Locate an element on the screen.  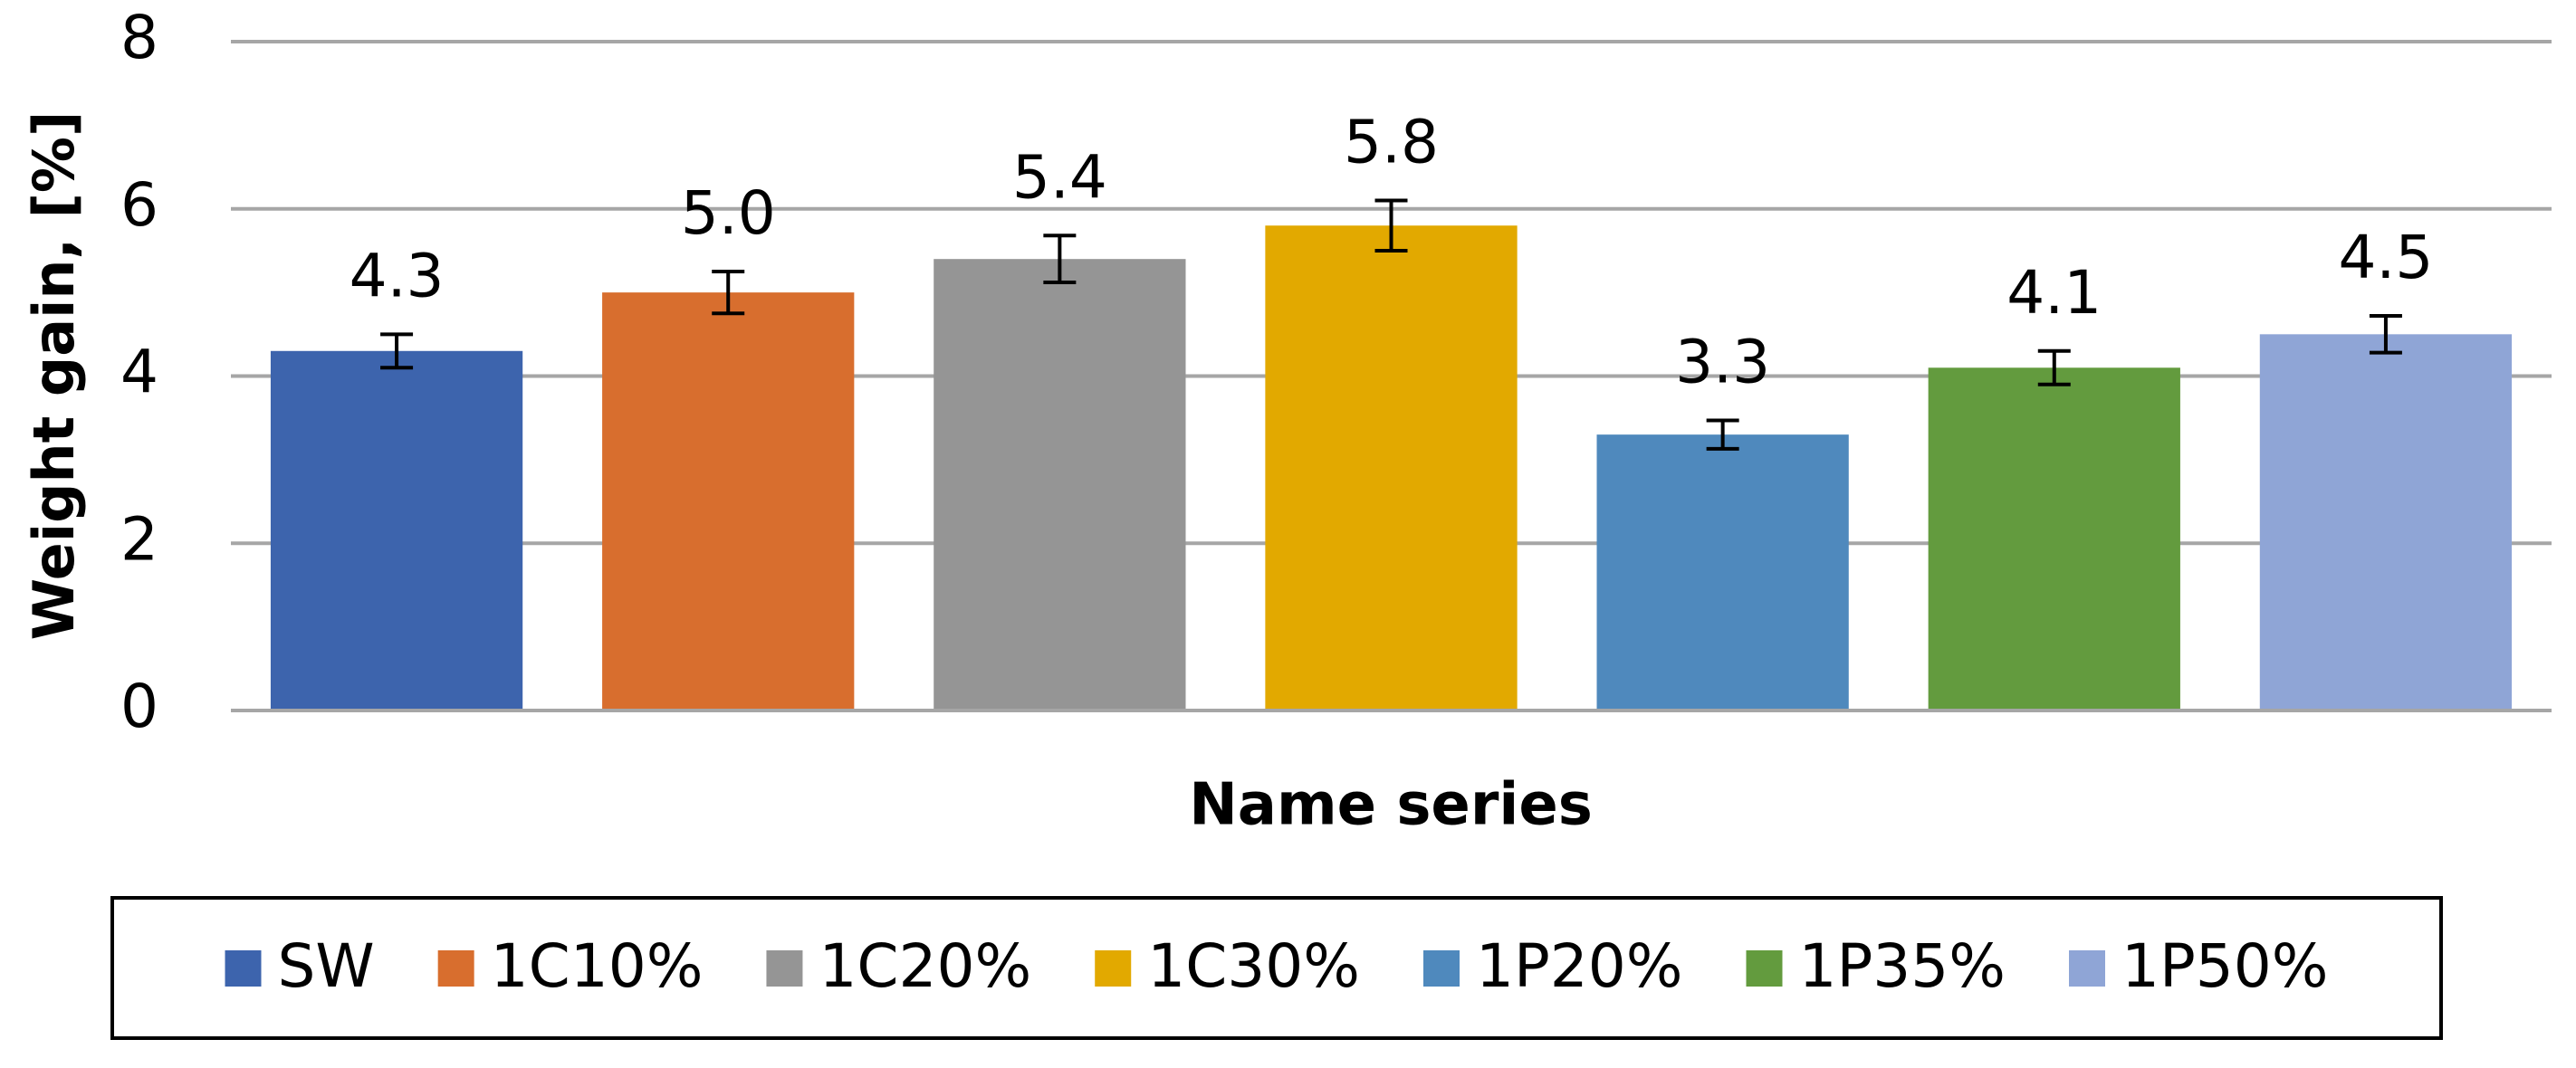
data-label: 4.3 is located at coordinates (397, 275).